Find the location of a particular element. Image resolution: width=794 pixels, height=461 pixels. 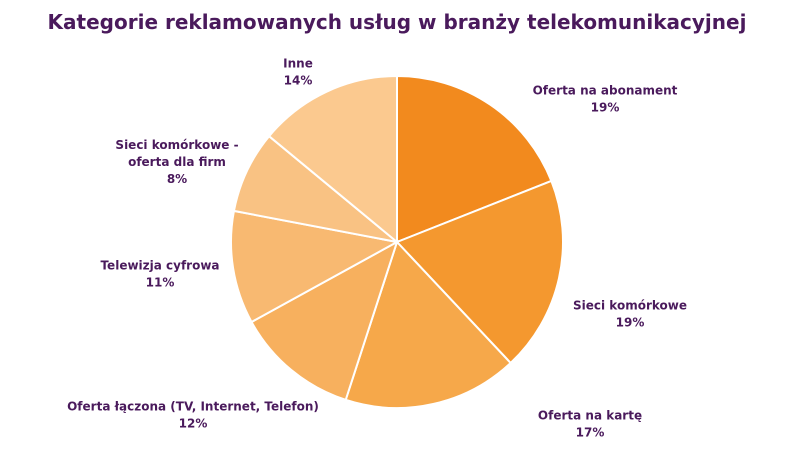

slice-percent-label: 12% is located at coordinates (193, 424).